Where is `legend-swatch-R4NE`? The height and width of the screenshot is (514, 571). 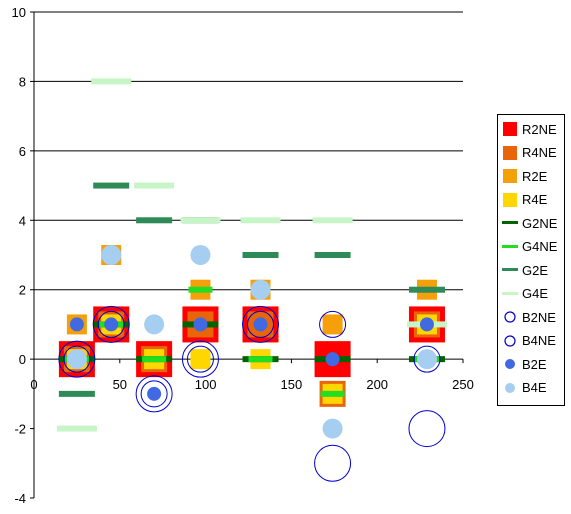
legend-swatch-R4NE is located at coordinates (510, 152).